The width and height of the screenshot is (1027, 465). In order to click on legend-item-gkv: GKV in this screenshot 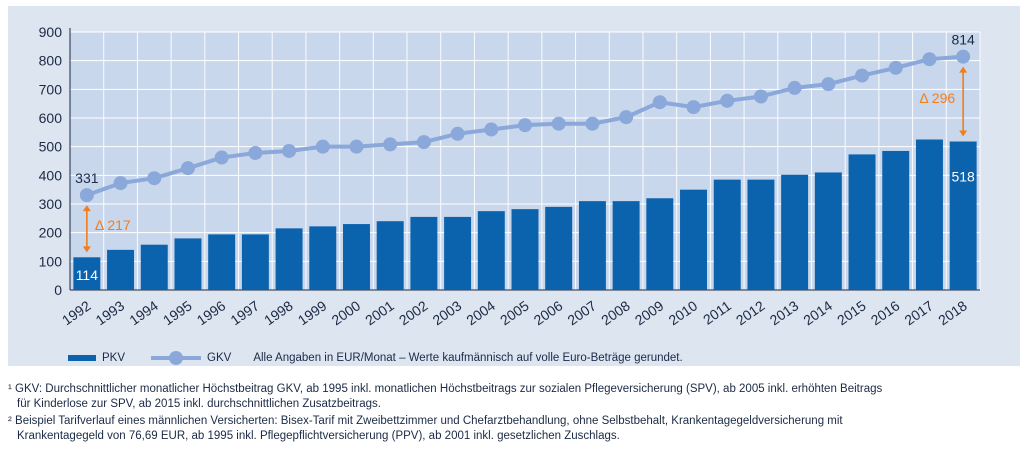, I will do `click(191, 358)`.